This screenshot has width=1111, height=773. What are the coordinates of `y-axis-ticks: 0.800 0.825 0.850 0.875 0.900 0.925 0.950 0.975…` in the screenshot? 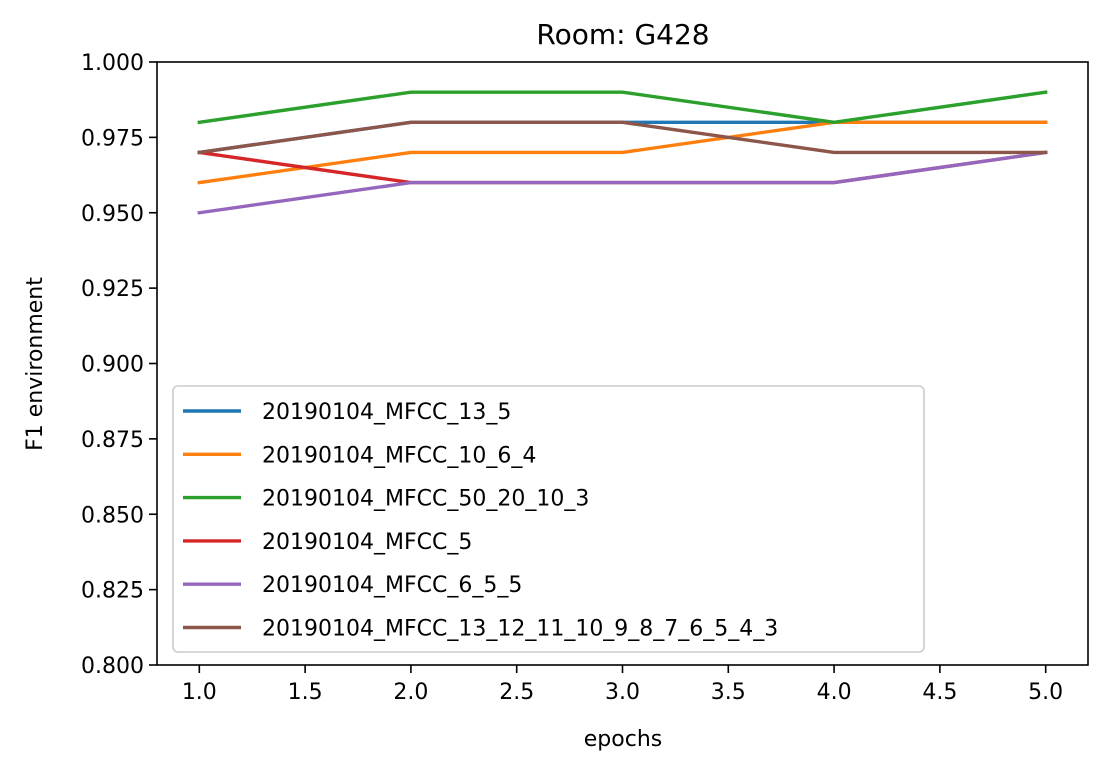 It's located at (119, 365).